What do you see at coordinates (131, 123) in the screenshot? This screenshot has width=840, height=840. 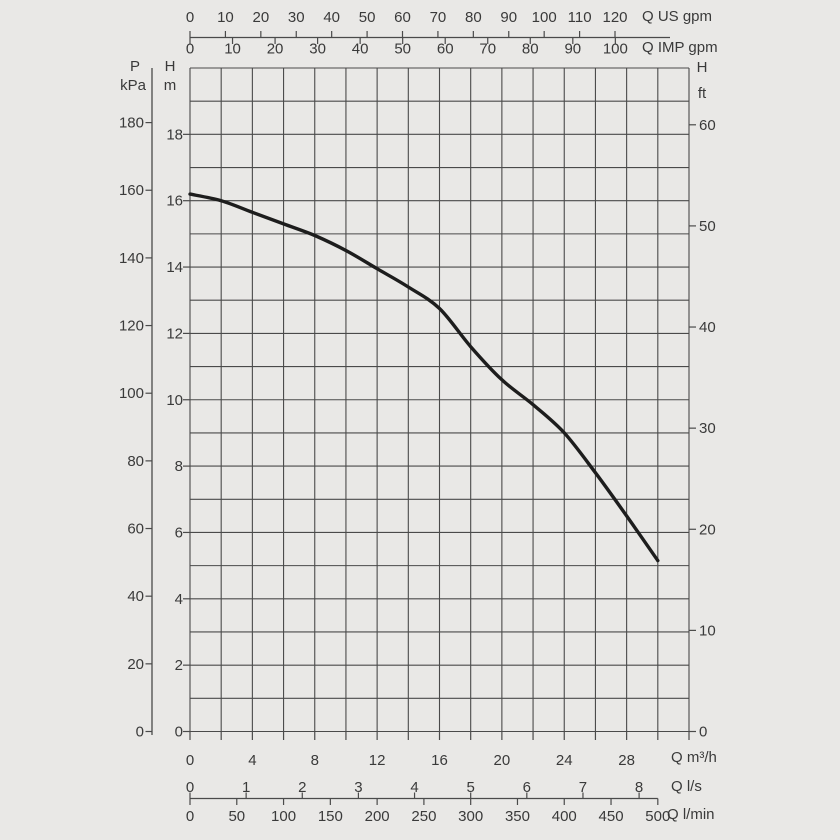 I see `y-axis-kpa-tick-label: 180` at bounding box center [131, 123].